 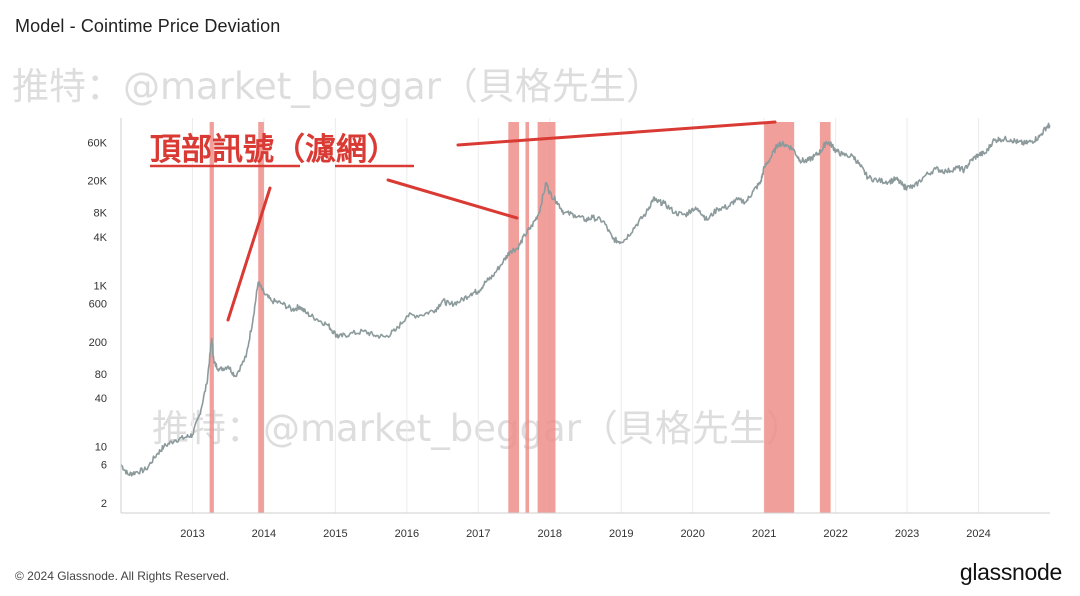 I want to click on x-tick-label: 2023, so click(x=907, y=534).